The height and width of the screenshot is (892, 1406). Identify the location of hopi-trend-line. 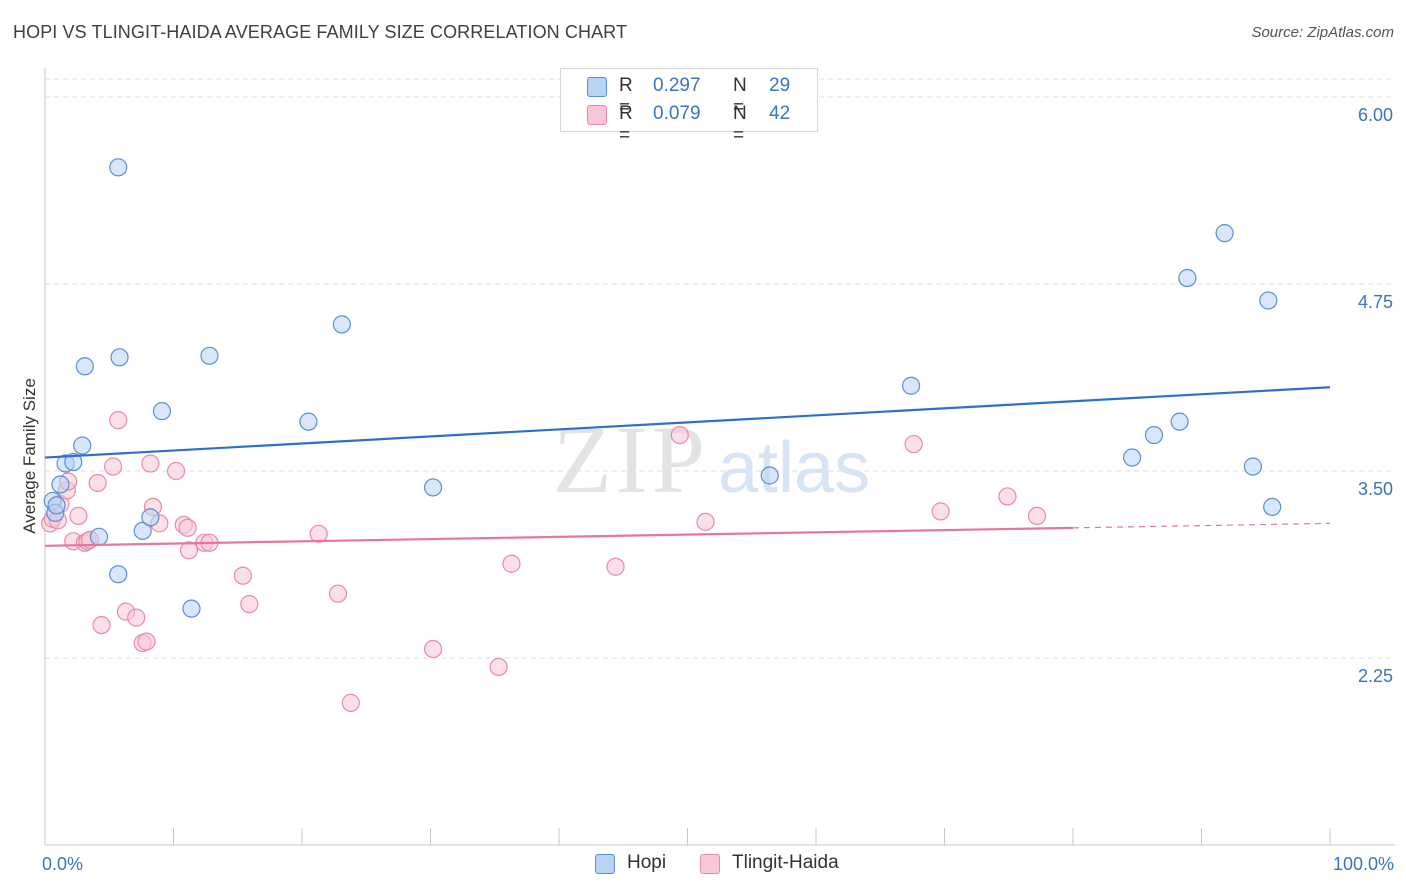
(687, 422).